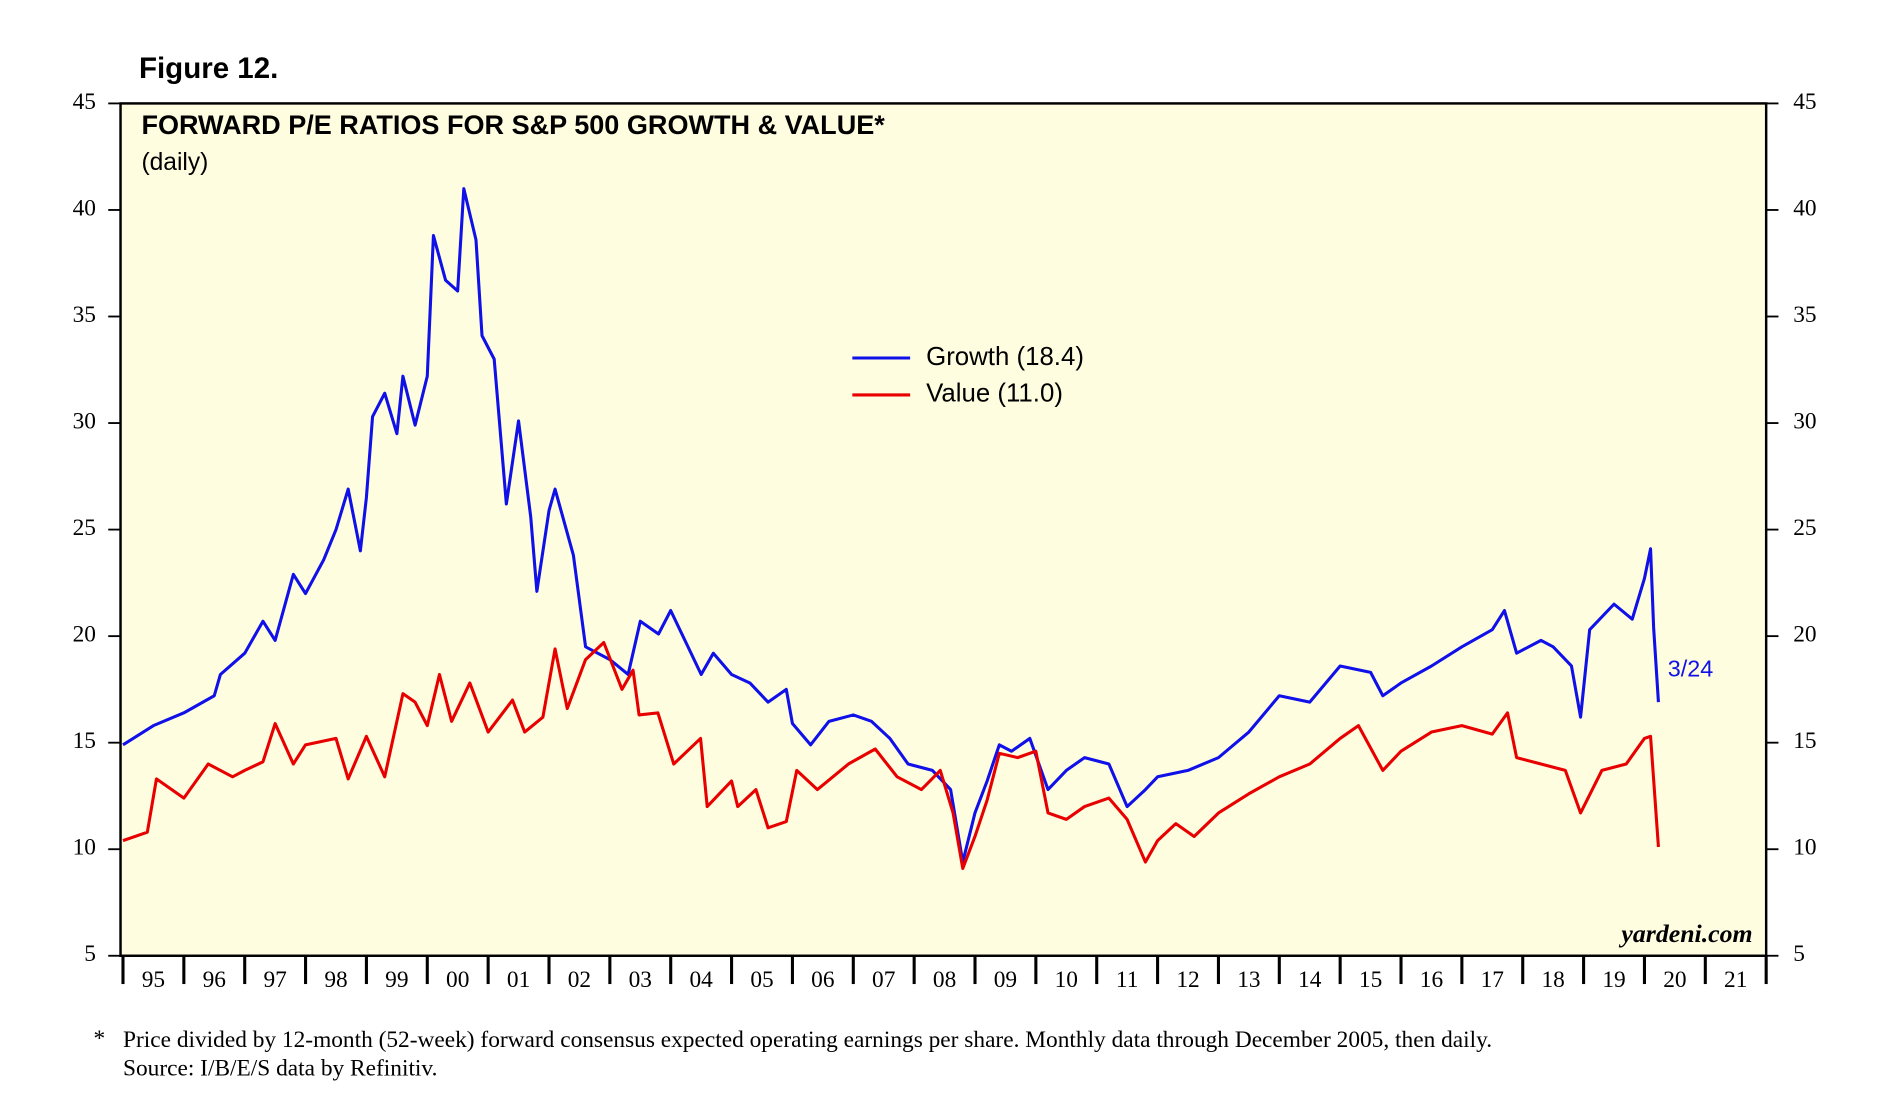 The height and width of the screenshot is (1101, 1899). I want to click on x-tick-label: 97, so click(274, 980).